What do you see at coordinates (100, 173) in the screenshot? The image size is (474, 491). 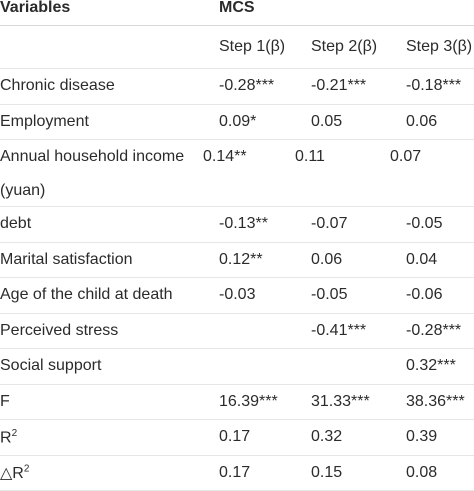 I see `row-label: Annual household income (yuan)` at bounding box center [100, 173].